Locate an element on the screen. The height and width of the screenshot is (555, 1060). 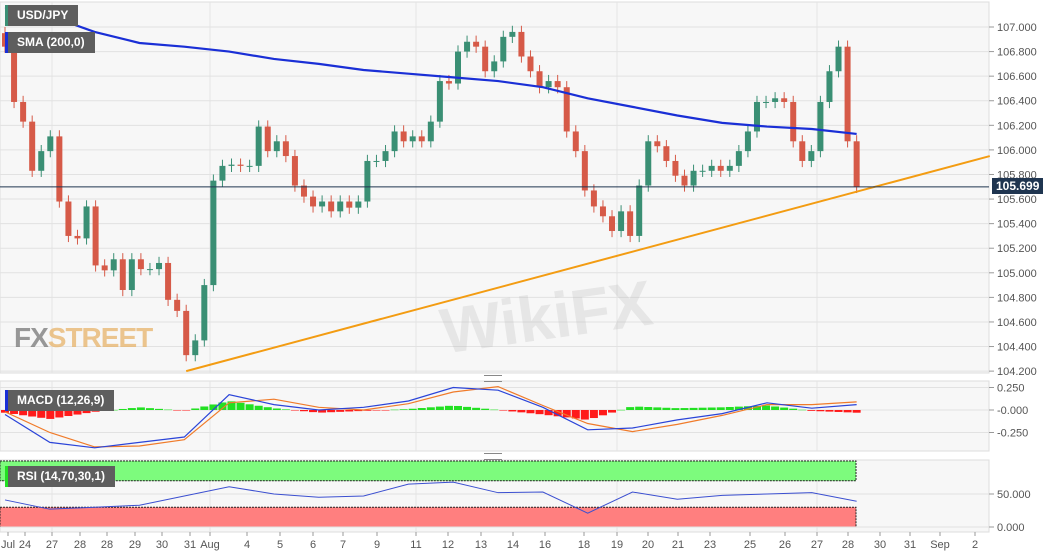
x-tick-label: 31 is located at coordinates (910, 545).